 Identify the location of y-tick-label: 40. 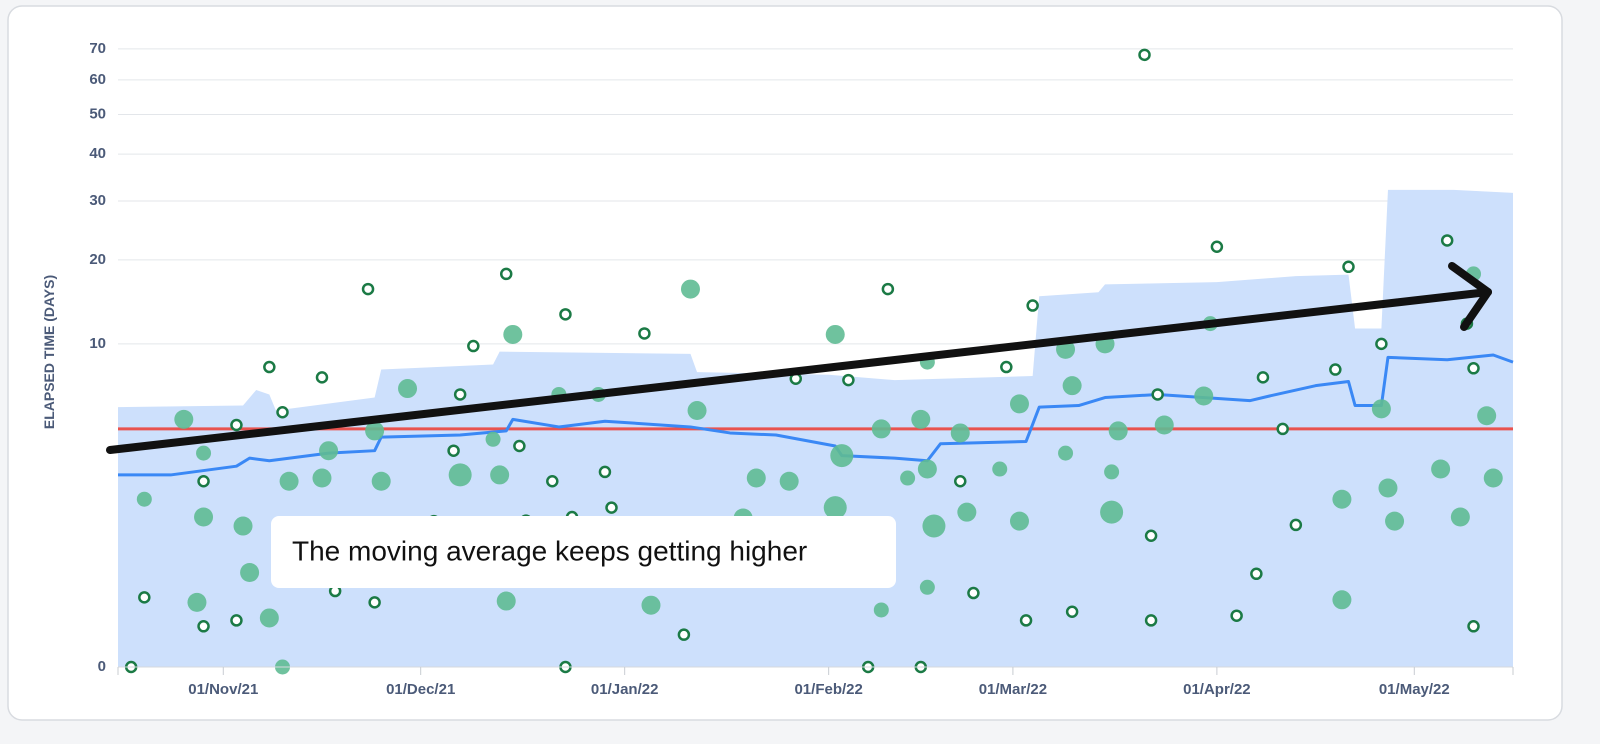
(97, 153).